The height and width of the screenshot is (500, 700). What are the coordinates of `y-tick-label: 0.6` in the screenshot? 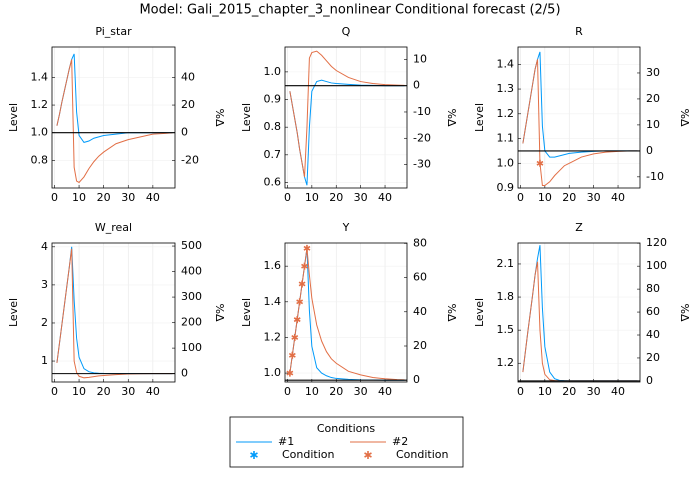 It's located at (273, 181).